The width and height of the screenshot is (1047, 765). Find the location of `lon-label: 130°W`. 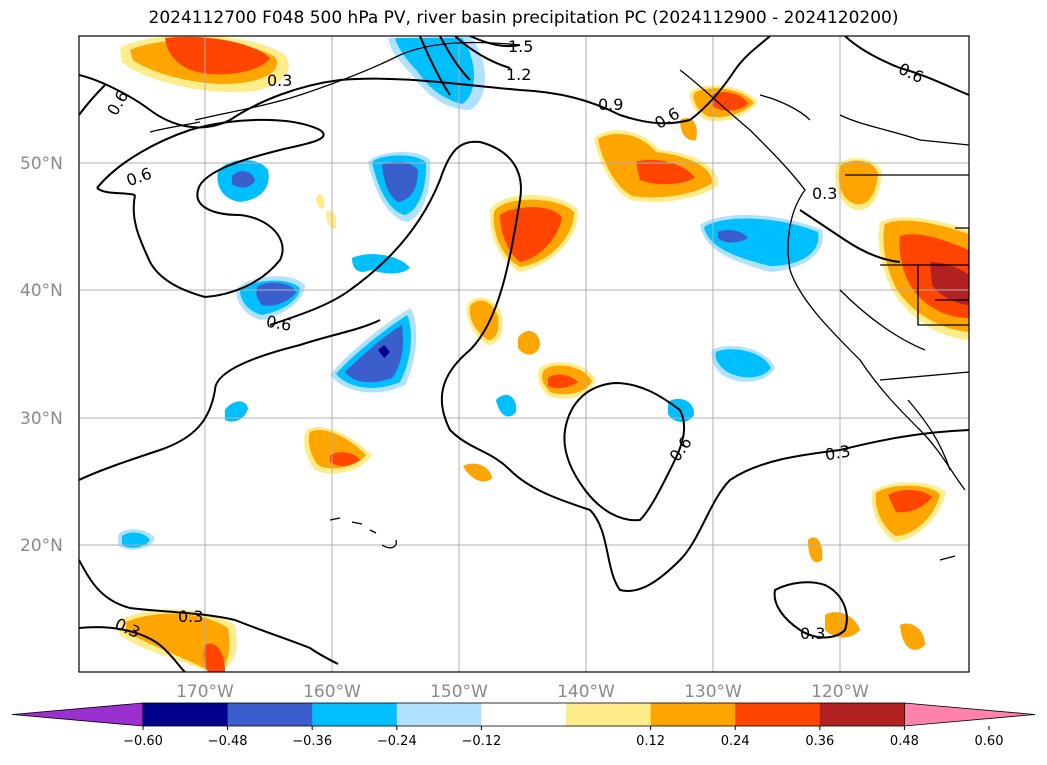

lon-label: 130°W is located at coordinates (713, 692).